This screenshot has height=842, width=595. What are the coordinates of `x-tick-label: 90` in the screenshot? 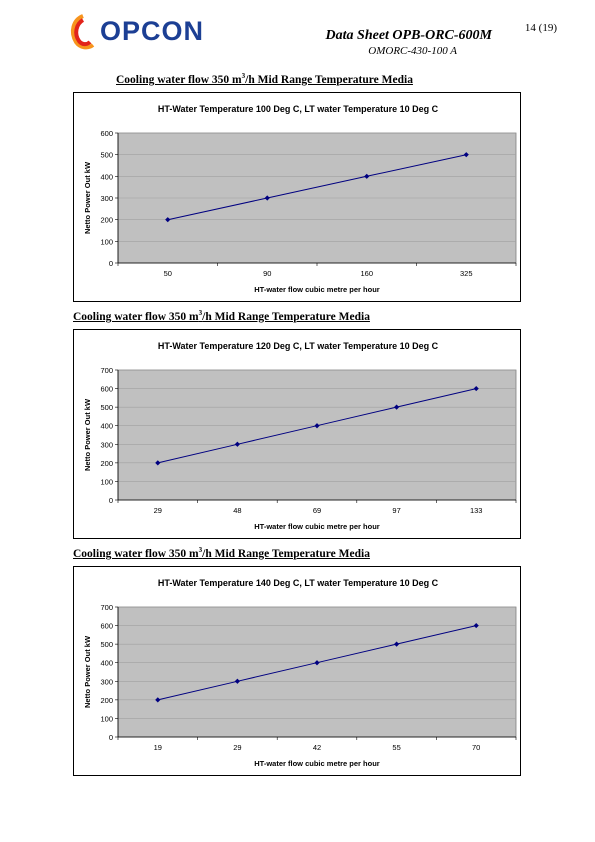 It's located at (267, 273).